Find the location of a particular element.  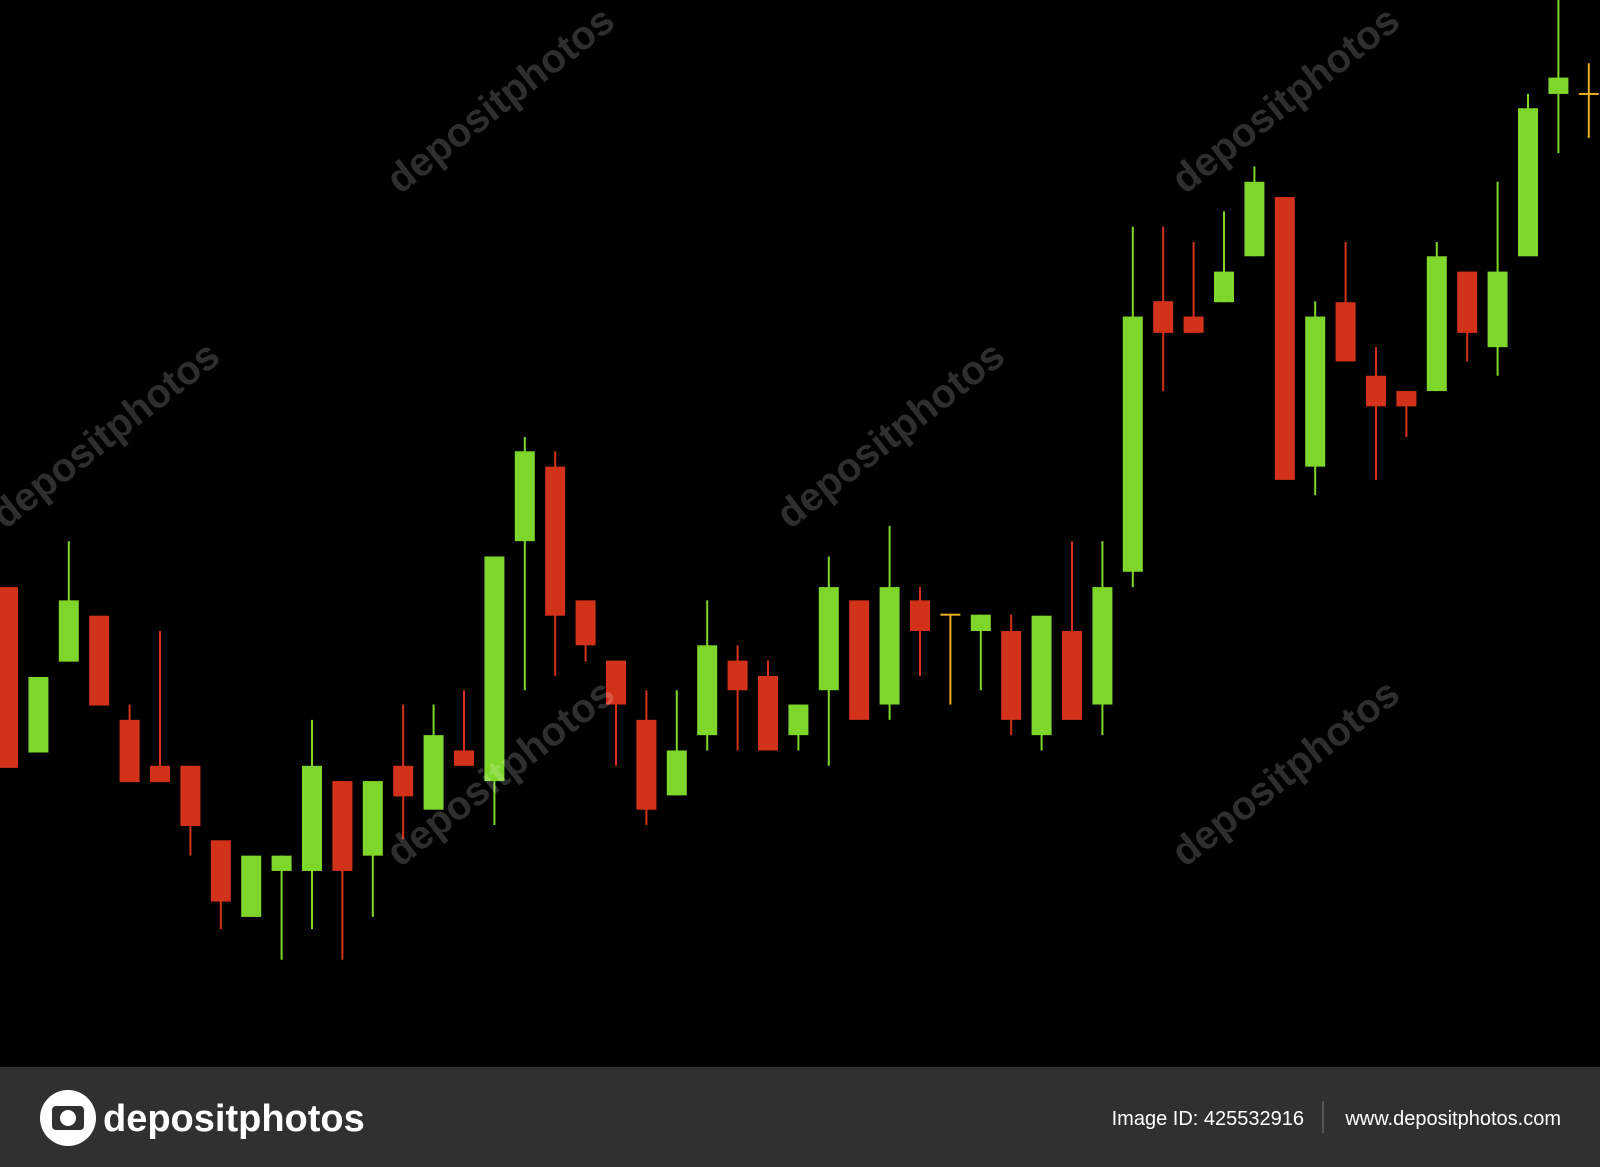

logo is located at coordinates (68, 1118).